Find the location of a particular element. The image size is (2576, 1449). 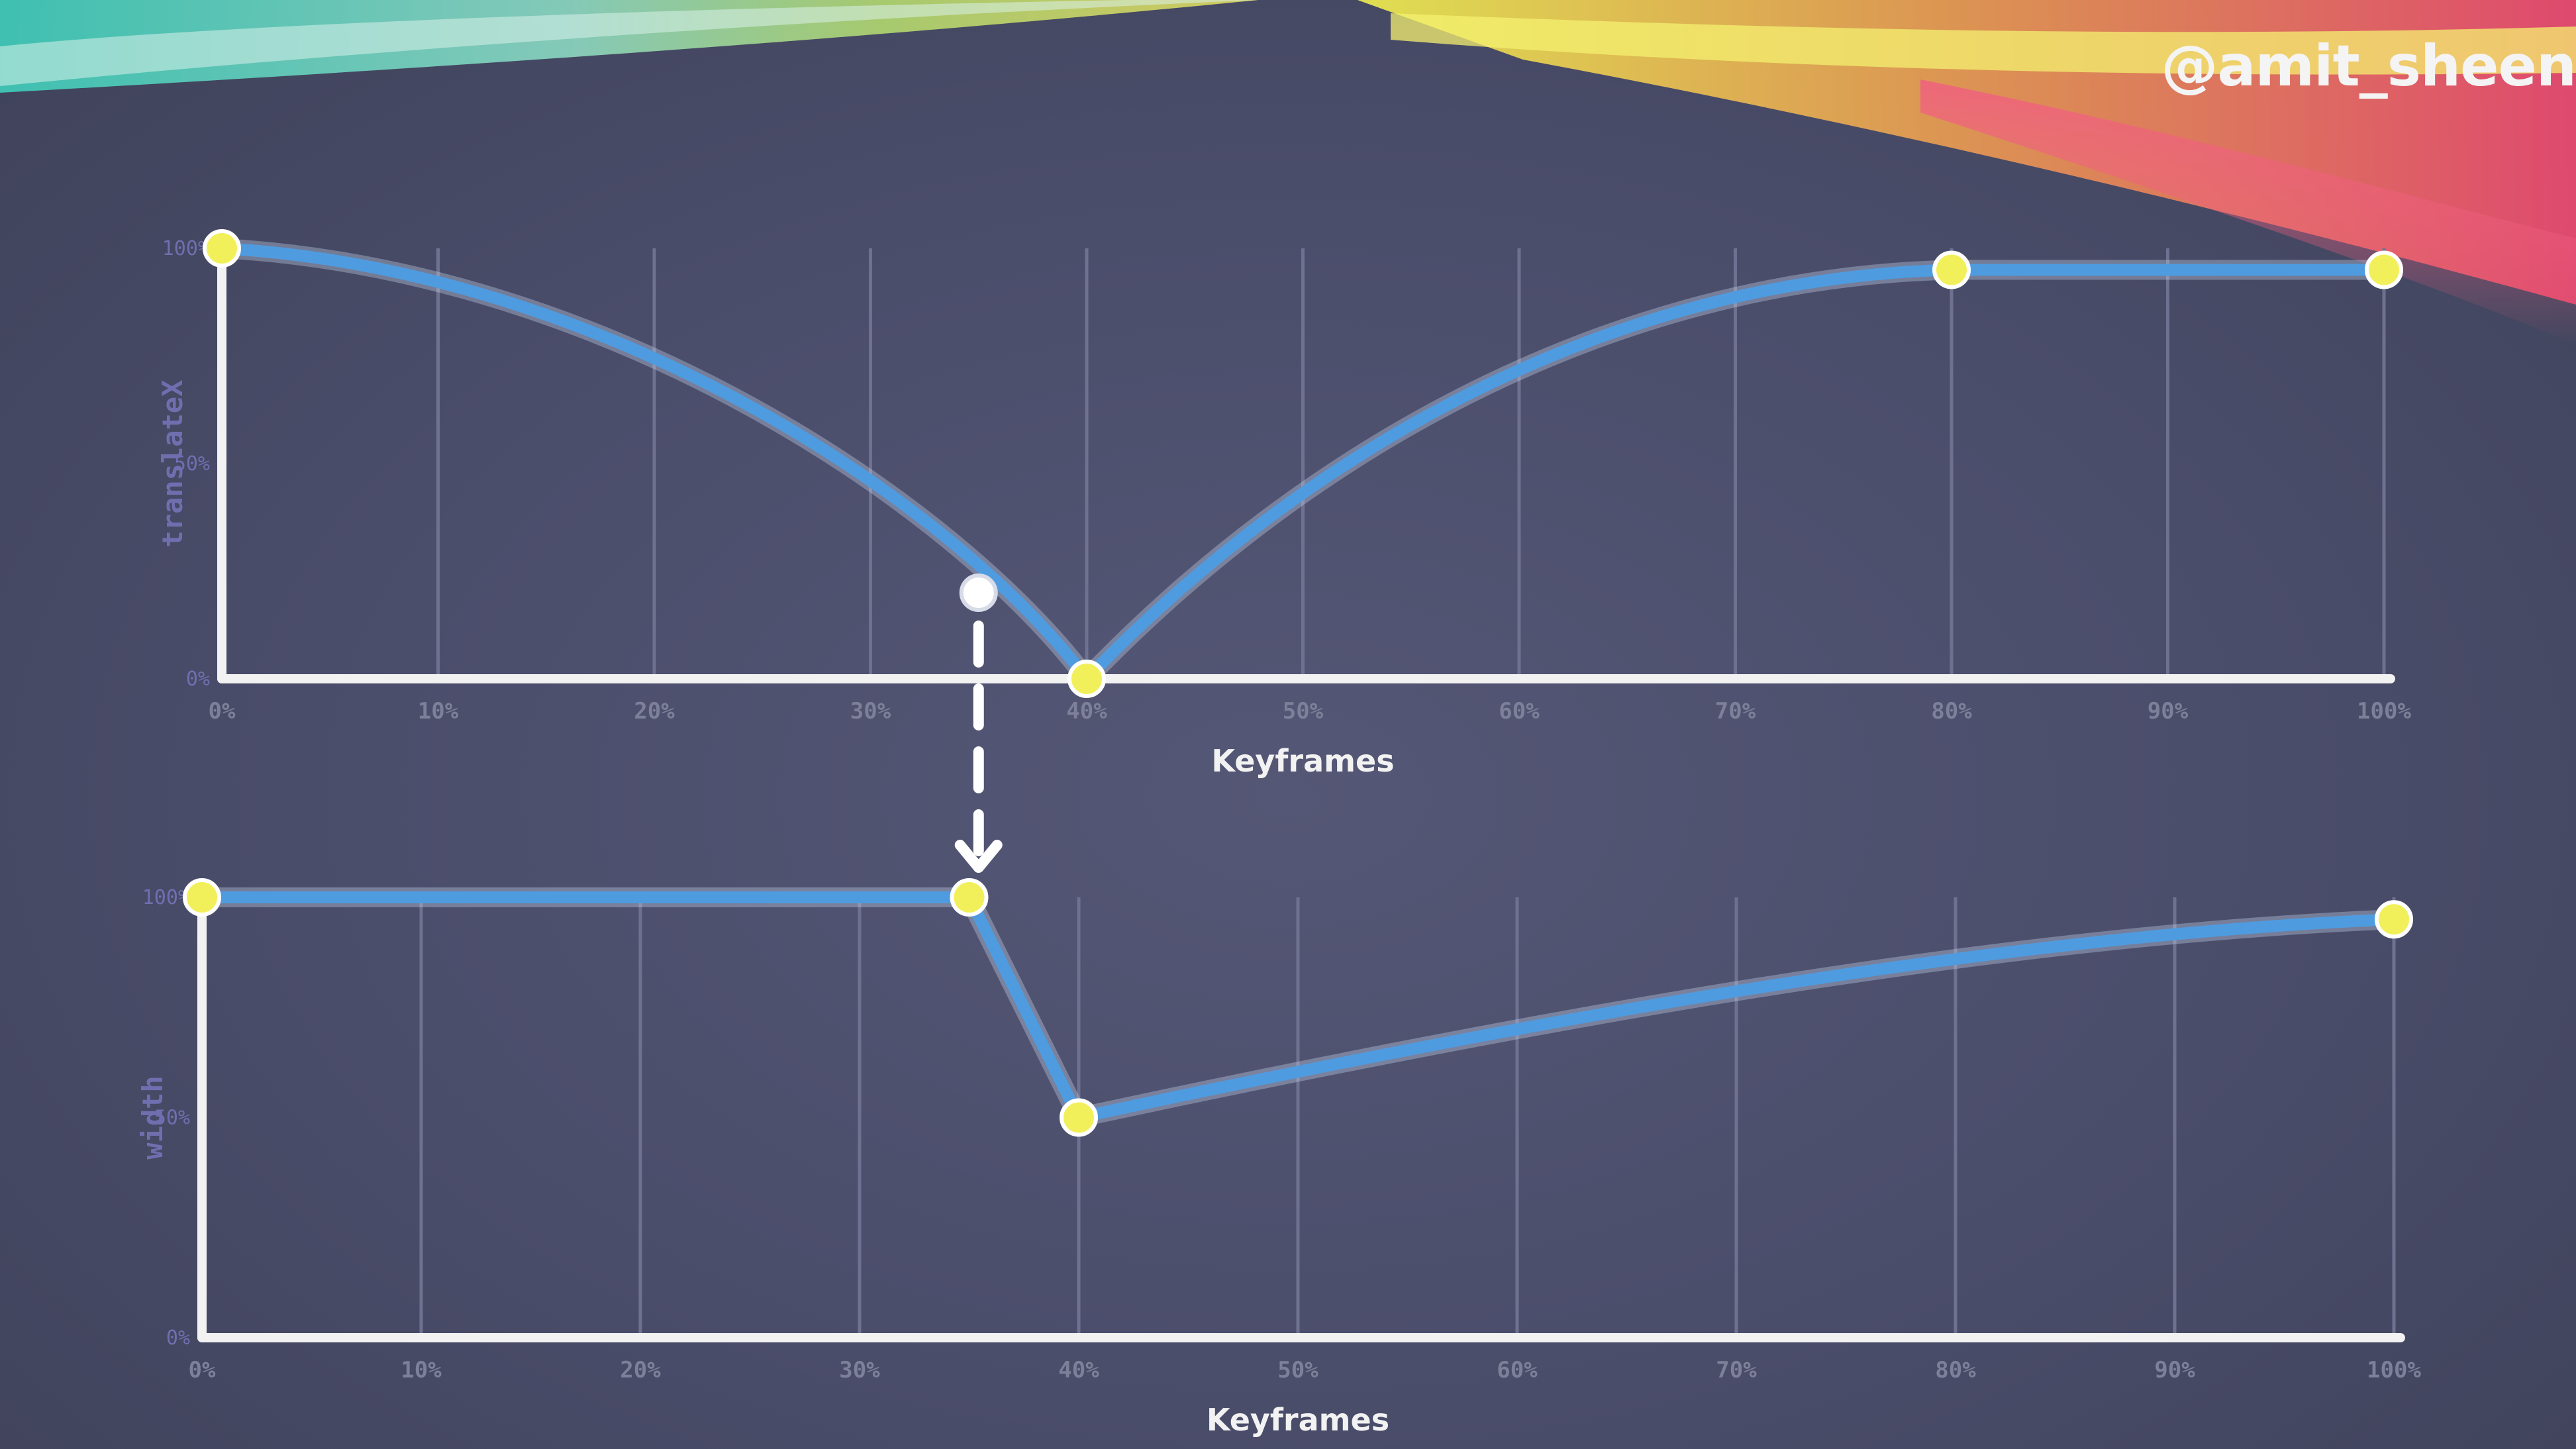

decor-ribbon-light is located at coordinates (629, 43).